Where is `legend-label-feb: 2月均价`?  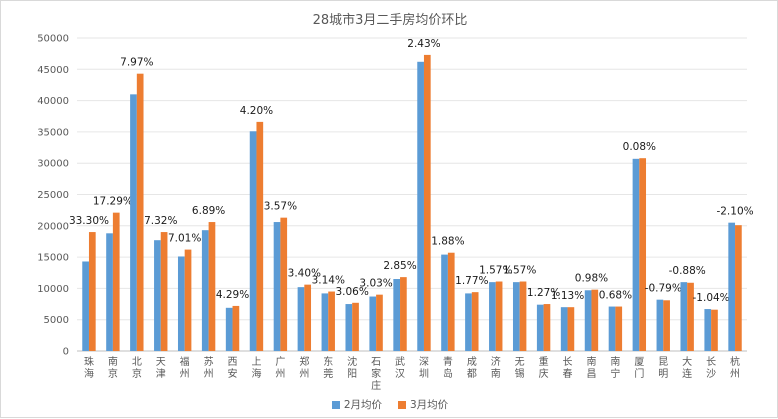
legend-label-feb: 2月均价 is located at coordinates (362, 405).